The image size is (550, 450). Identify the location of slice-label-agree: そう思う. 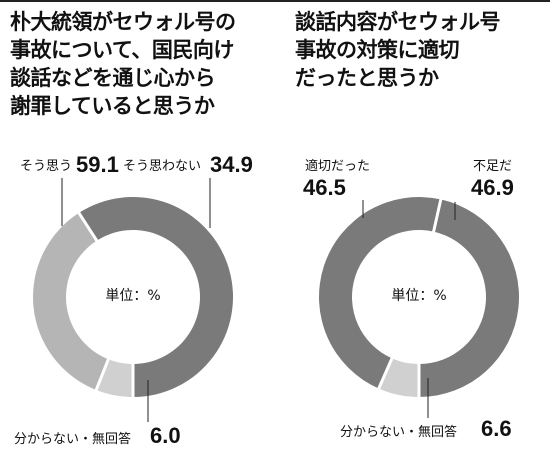
(46, 166).